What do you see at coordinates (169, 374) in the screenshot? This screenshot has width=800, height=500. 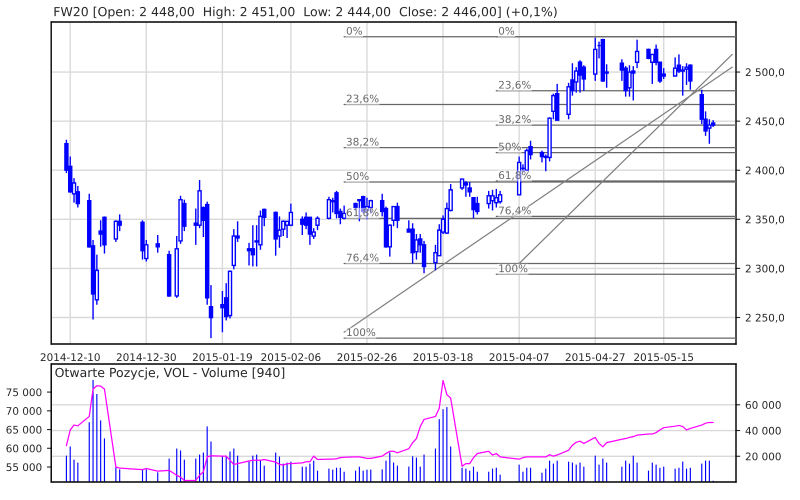 I see `chart-title: Otwarte Pozycje, VOL - Volume [940]` at bounding box center [169, 374].